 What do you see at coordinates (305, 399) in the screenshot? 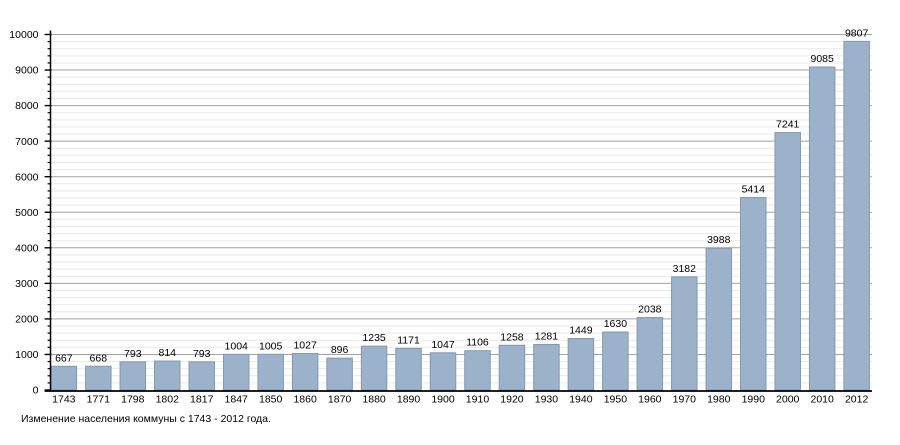
I see `svg-text: 1860` at bounding box center [305, 399].